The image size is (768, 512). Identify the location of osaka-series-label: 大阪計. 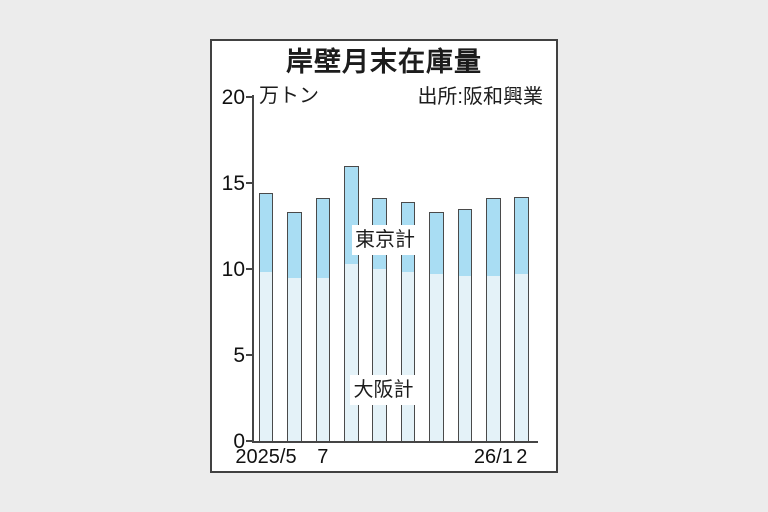
(383, 390).